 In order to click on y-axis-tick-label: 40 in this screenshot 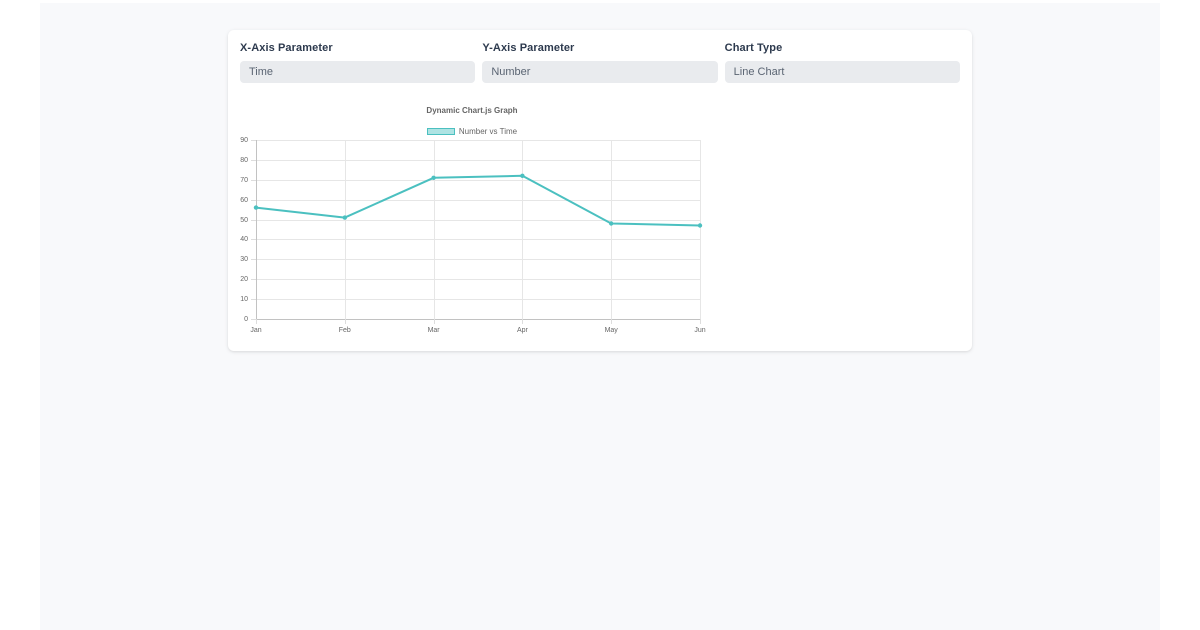, I will do `click(244, 240)`.